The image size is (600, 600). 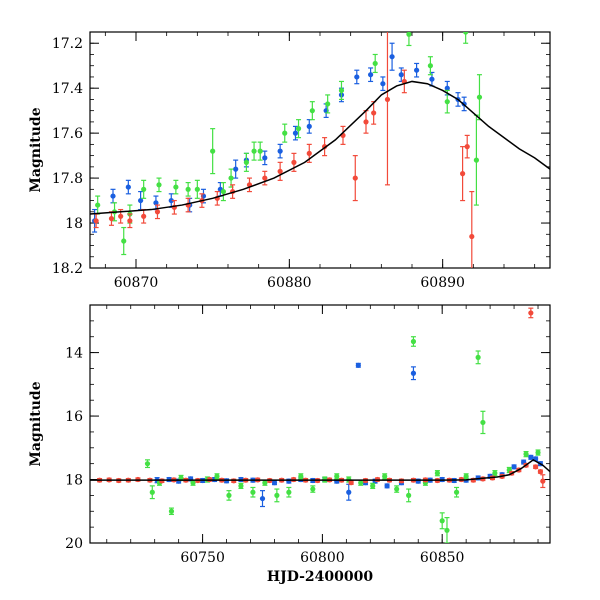 What do you see at coordinates (36, 149) in the screenshot?
I see `top-y-axis-title: Magnitude` at bounding box center [36, 149].